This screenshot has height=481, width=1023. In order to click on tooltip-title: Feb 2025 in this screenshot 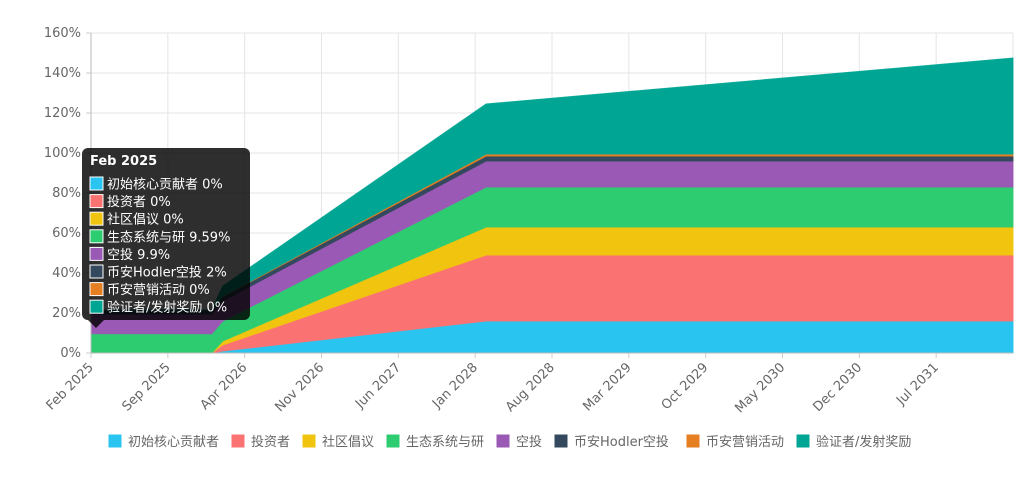, I will do `click(123, 161)`.